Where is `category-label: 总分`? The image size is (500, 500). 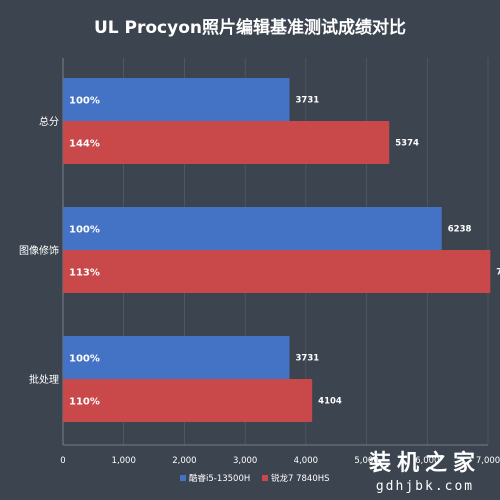 category-label: 总分 is located at coordinates (49, 121).